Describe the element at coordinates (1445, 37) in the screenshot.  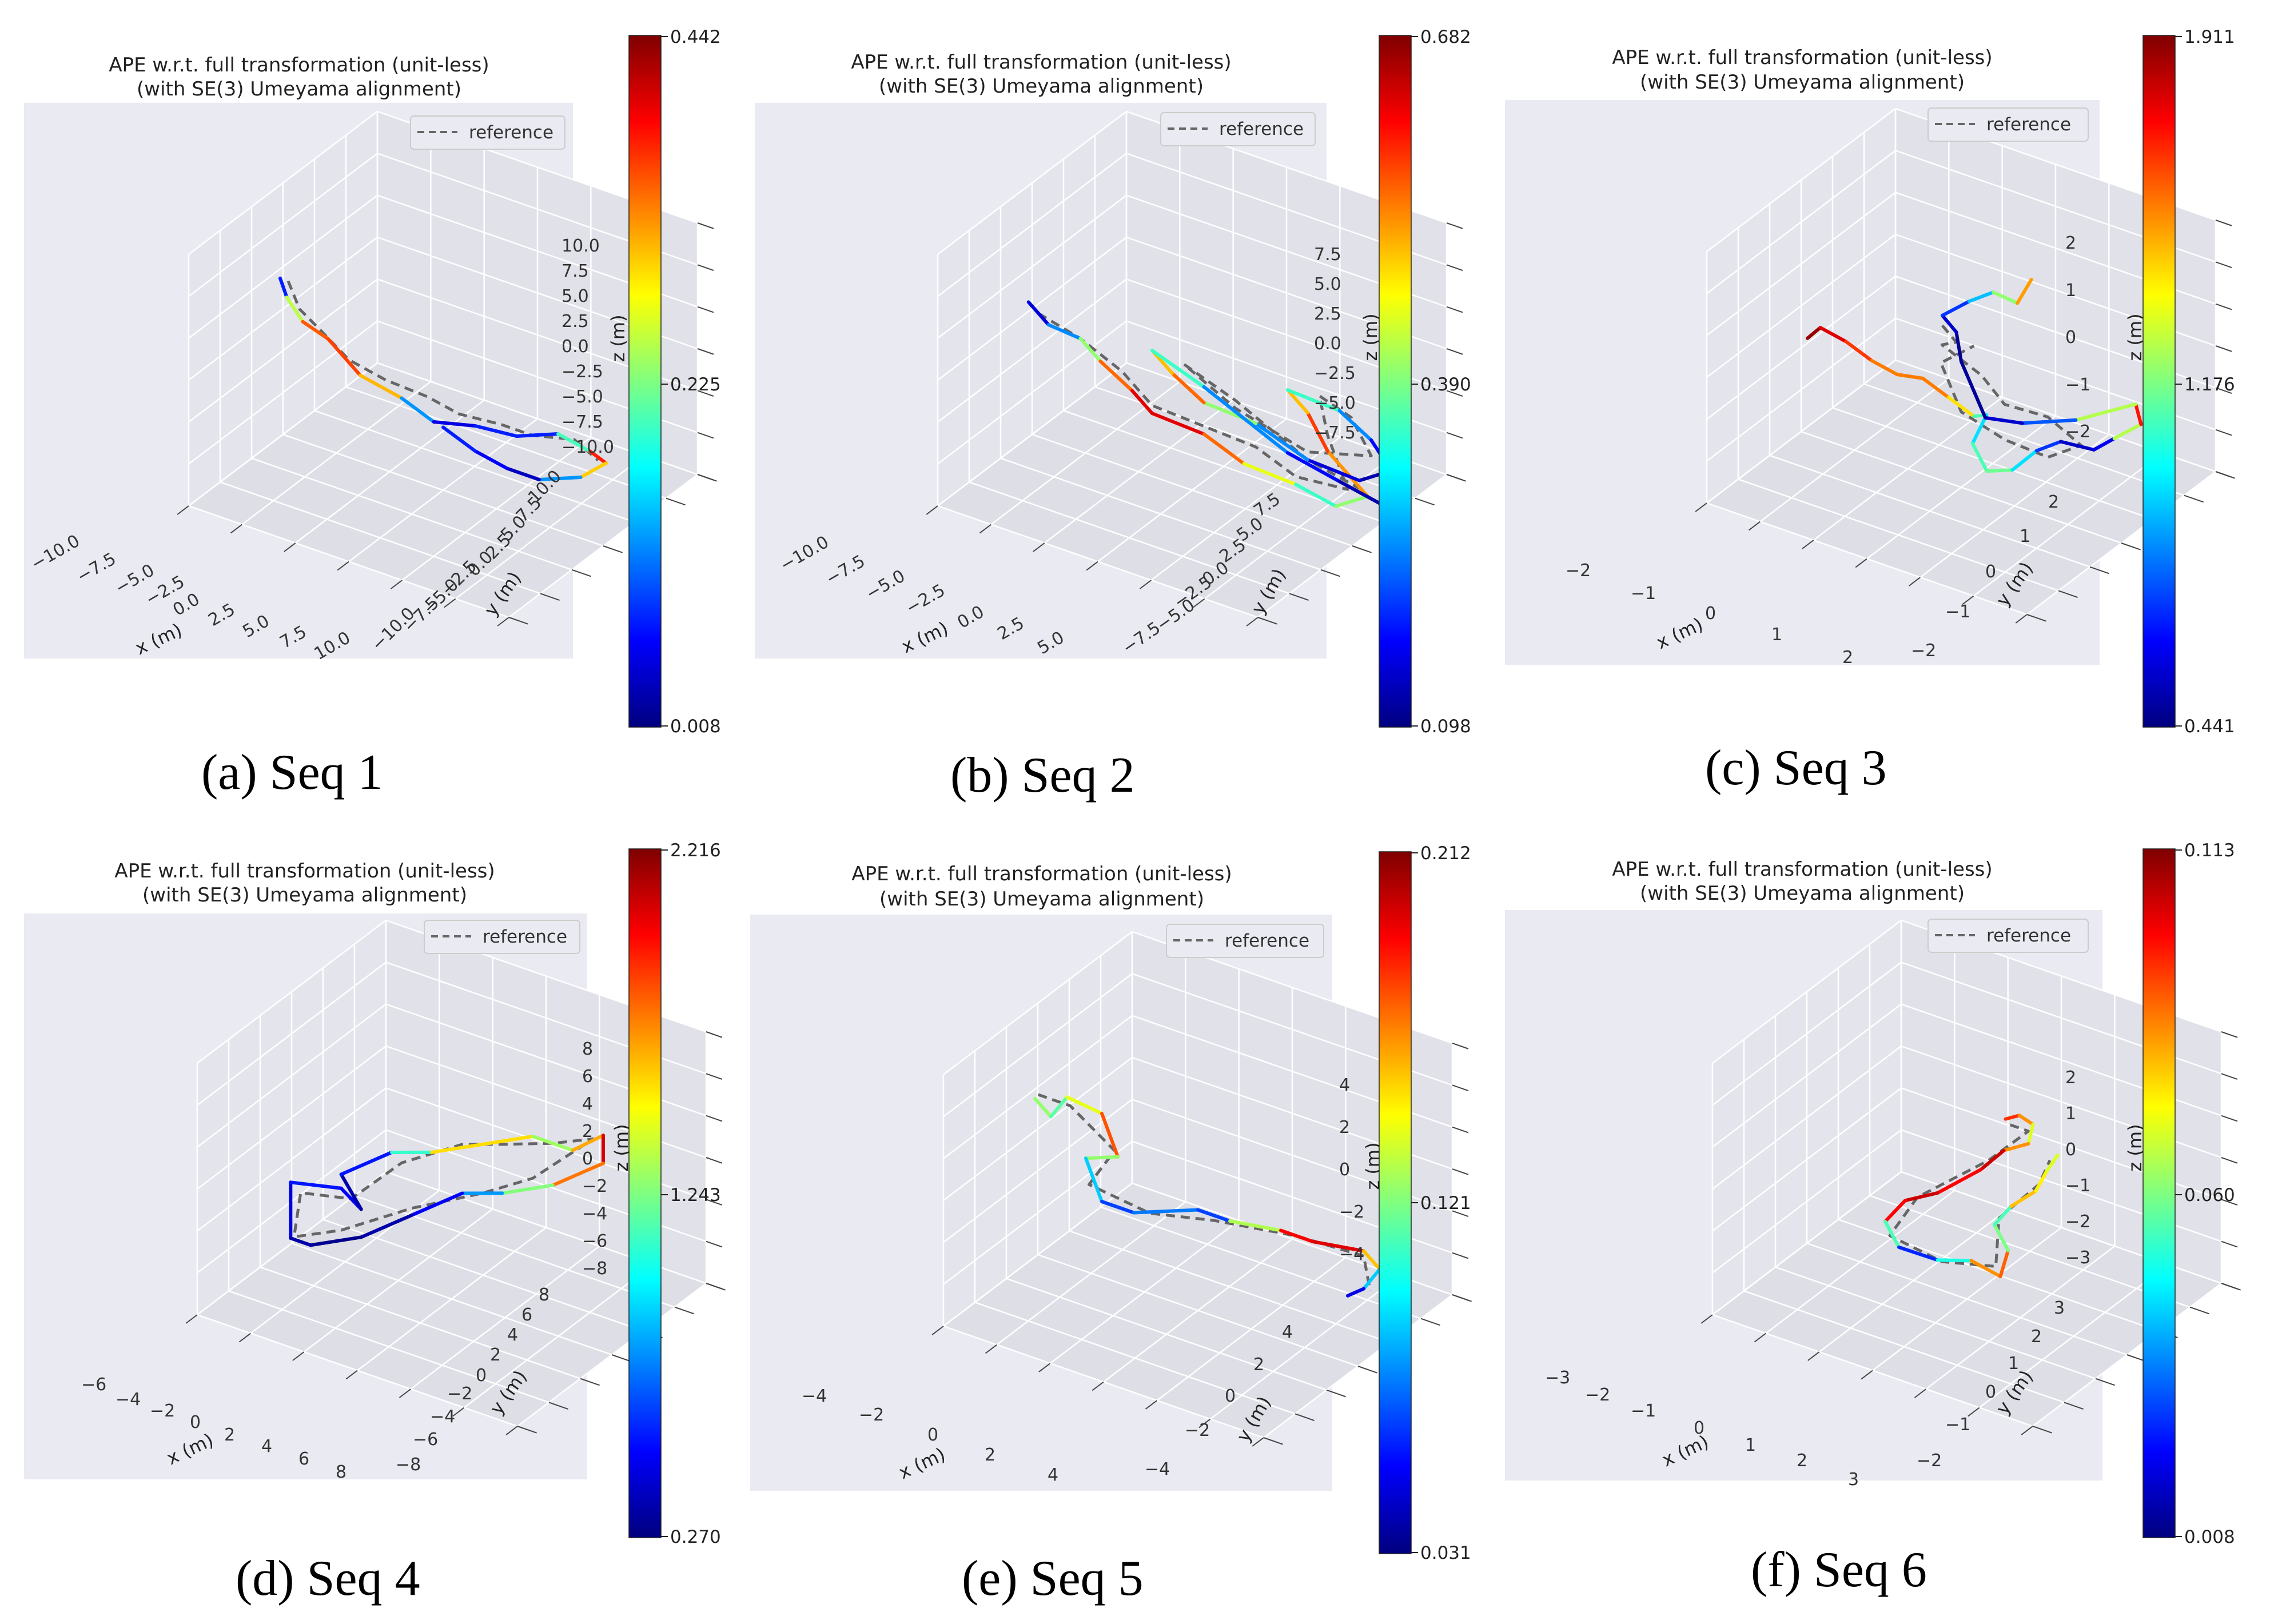
I see `colorbar-max-label: 0.682` at that location.